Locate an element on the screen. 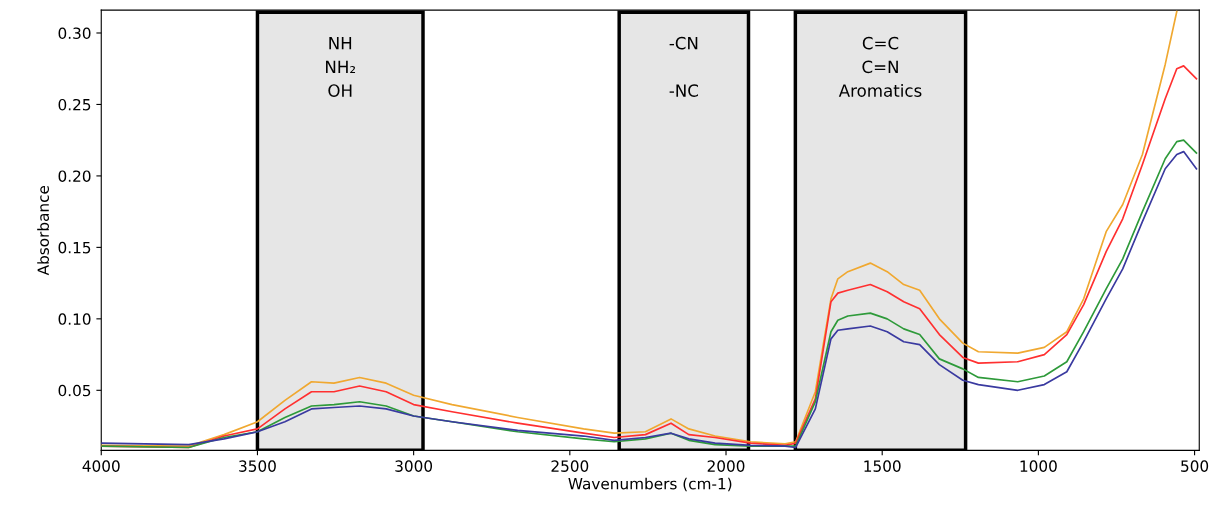 This screenshot has width=1220, height=506. x-tick-label: 1500 is located at coordinates (882, 466).